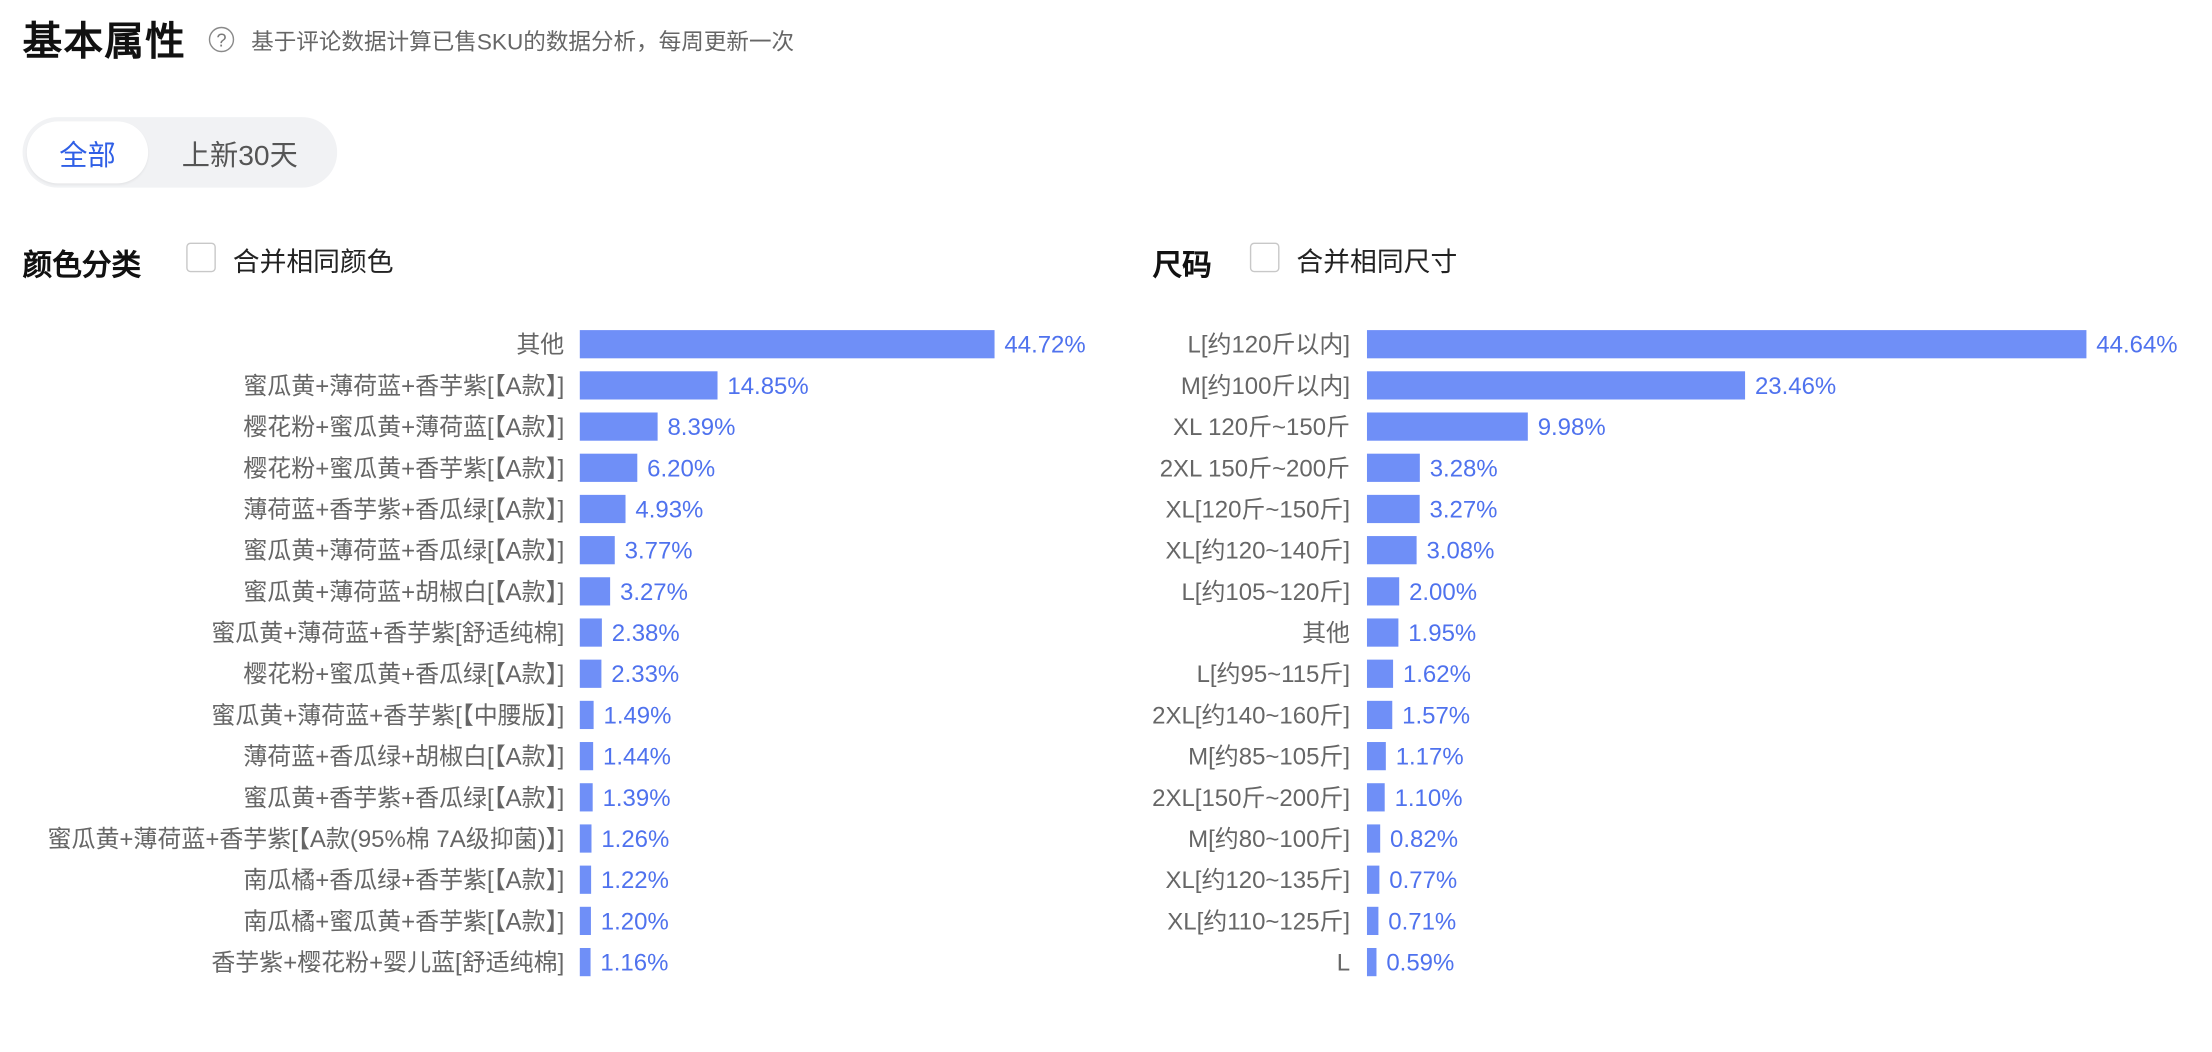 The image size is (2212, 1052). Describe the element at coordinates (403, 551) in the screenshot. I see `category-label: 蜜瓜黄+薄荷蓝+香瓜绿[【A款】]` at that location.